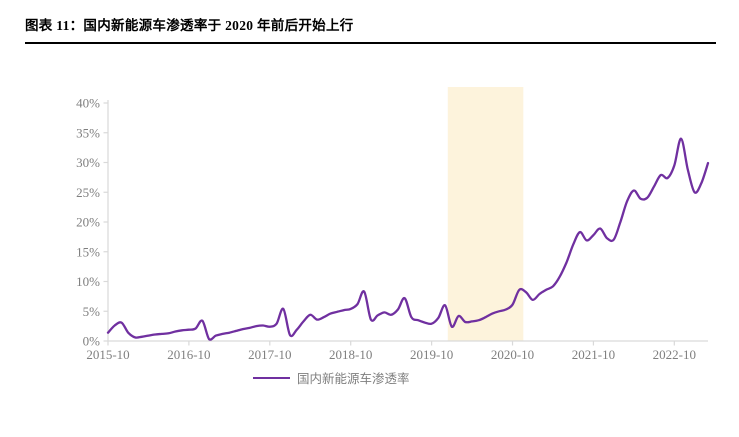 The width and height of the screenshot is (739, 437). Describe the element at coordinates (88, 162) in the screenshot. I see `y-tick-label: 30%` at that location.